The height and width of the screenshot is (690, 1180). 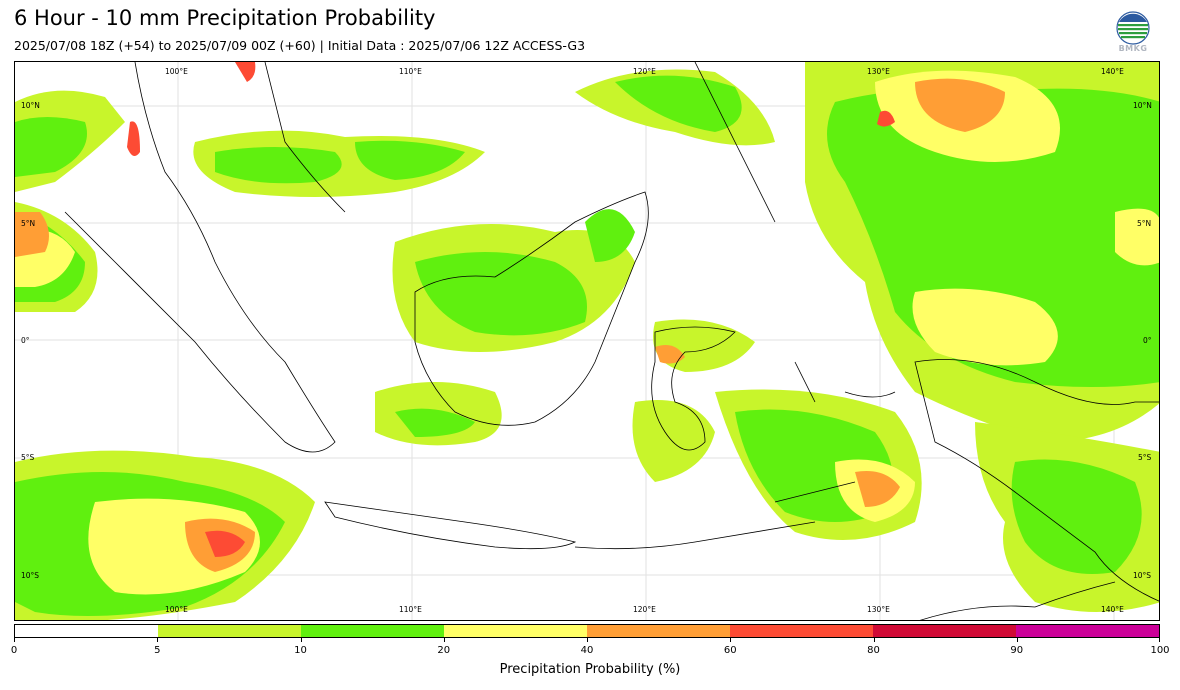 I want to click on lon-label-bottom: 100°E, so click(x=176, y=609).